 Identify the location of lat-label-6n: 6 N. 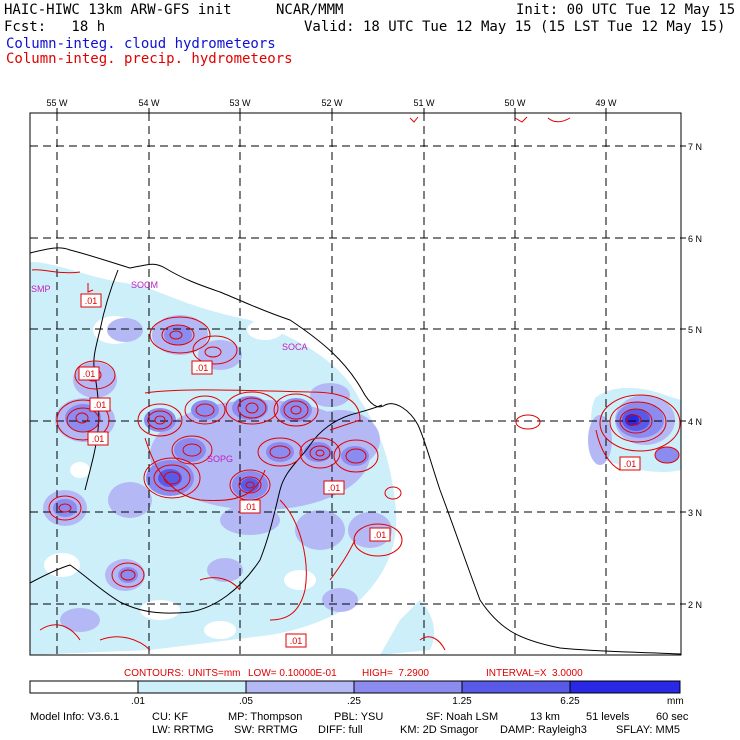
(695, 239).